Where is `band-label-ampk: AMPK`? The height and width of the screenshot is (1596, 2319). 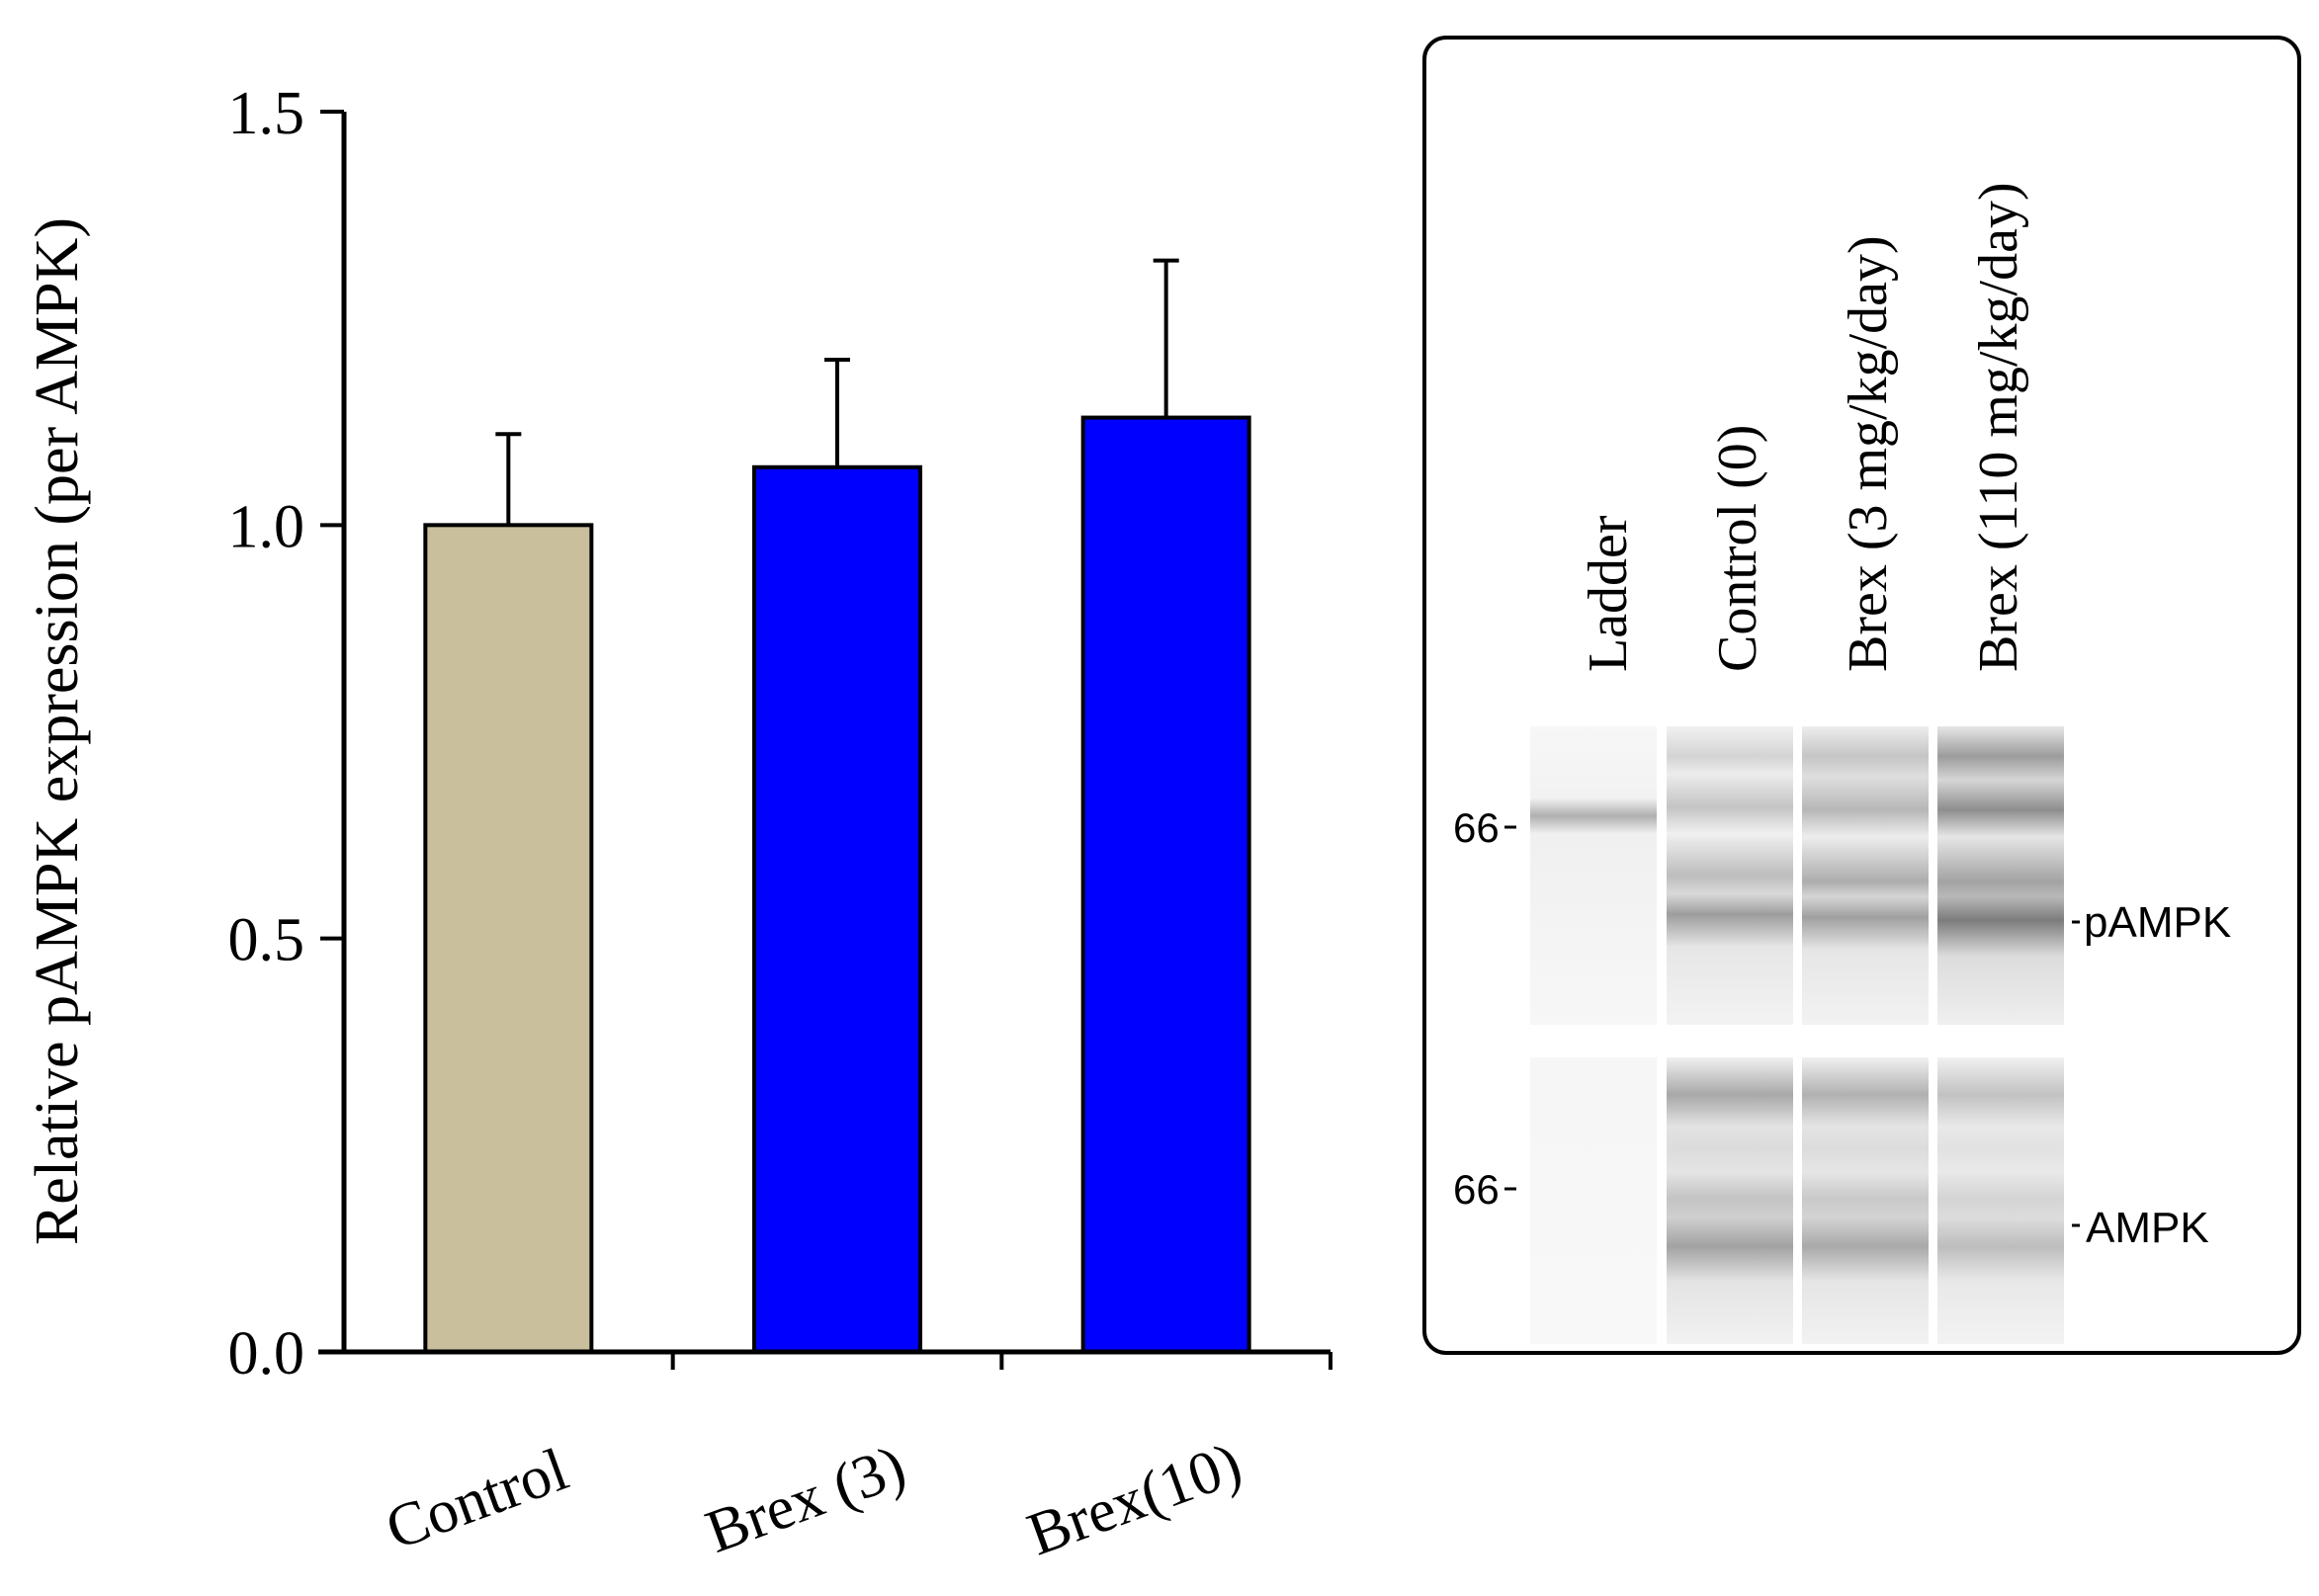
band-label-ampk: AMPK is located at coordinates (2147, 1228).